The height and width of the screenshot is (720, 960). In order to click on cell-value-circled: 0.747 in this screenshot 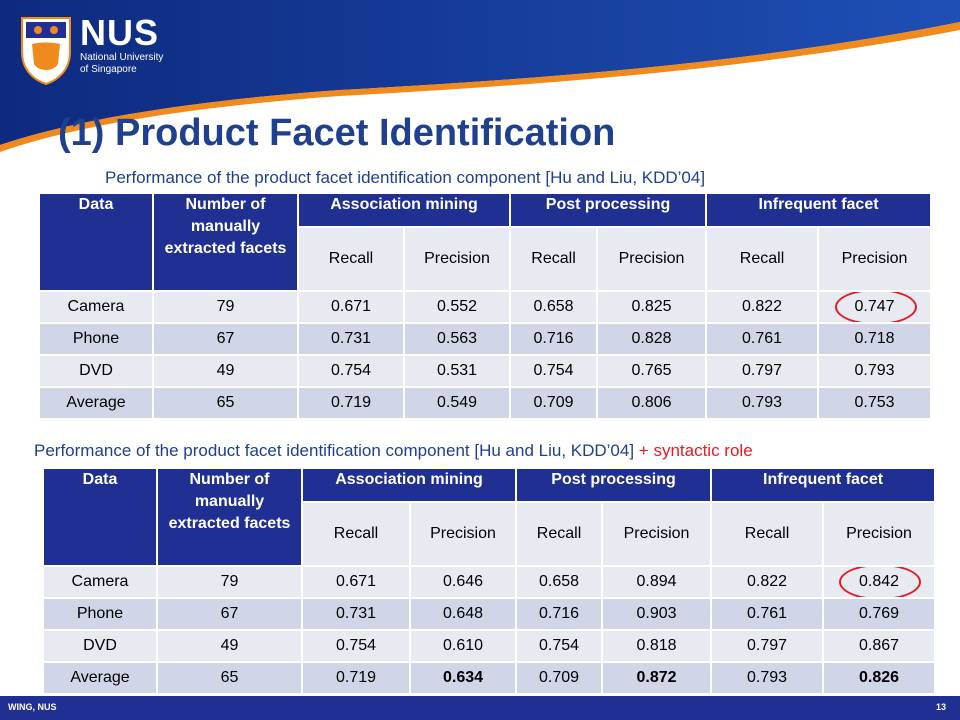, I will do `click(875, 307)`.